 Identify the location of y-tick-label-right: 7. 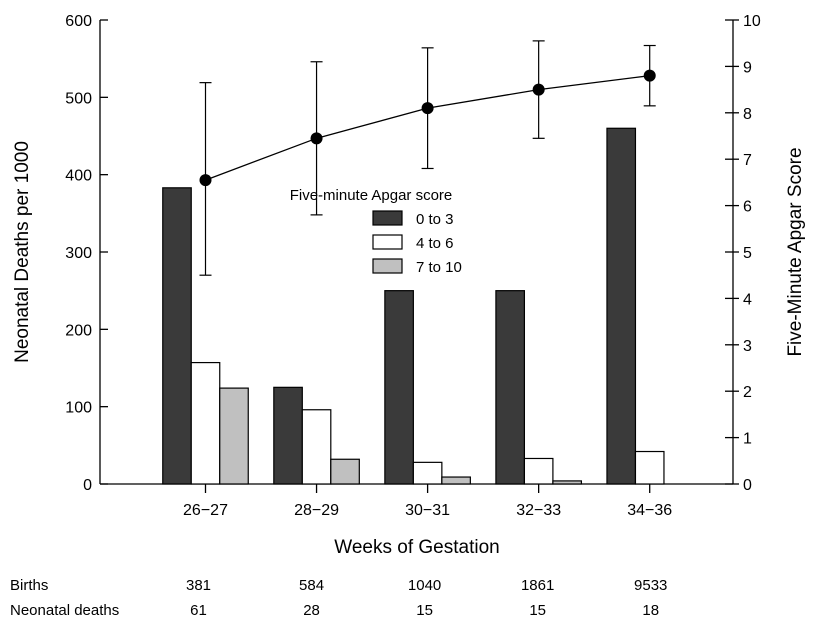
(747, 160).